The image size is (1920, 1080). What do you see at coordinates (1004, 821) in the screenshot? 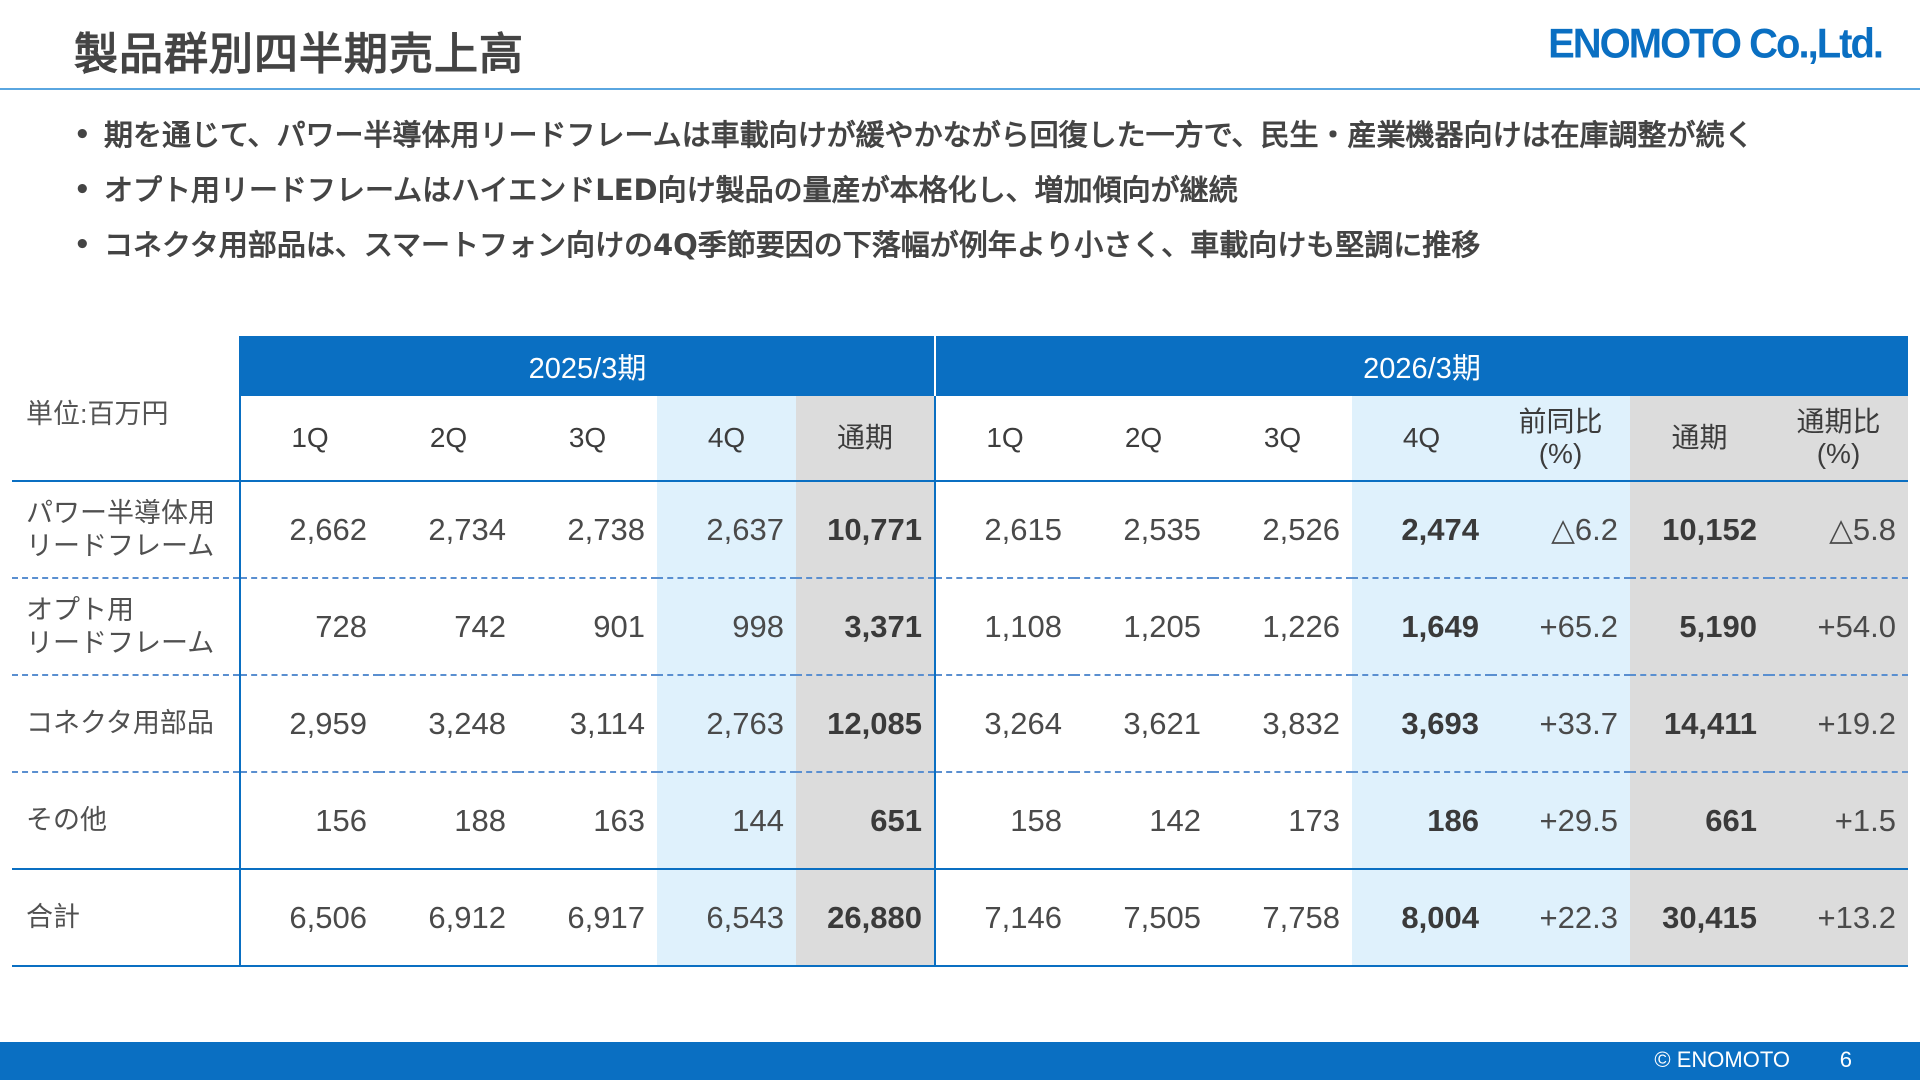
I see `cell-value: 158` at bounding box center [1004, 821].